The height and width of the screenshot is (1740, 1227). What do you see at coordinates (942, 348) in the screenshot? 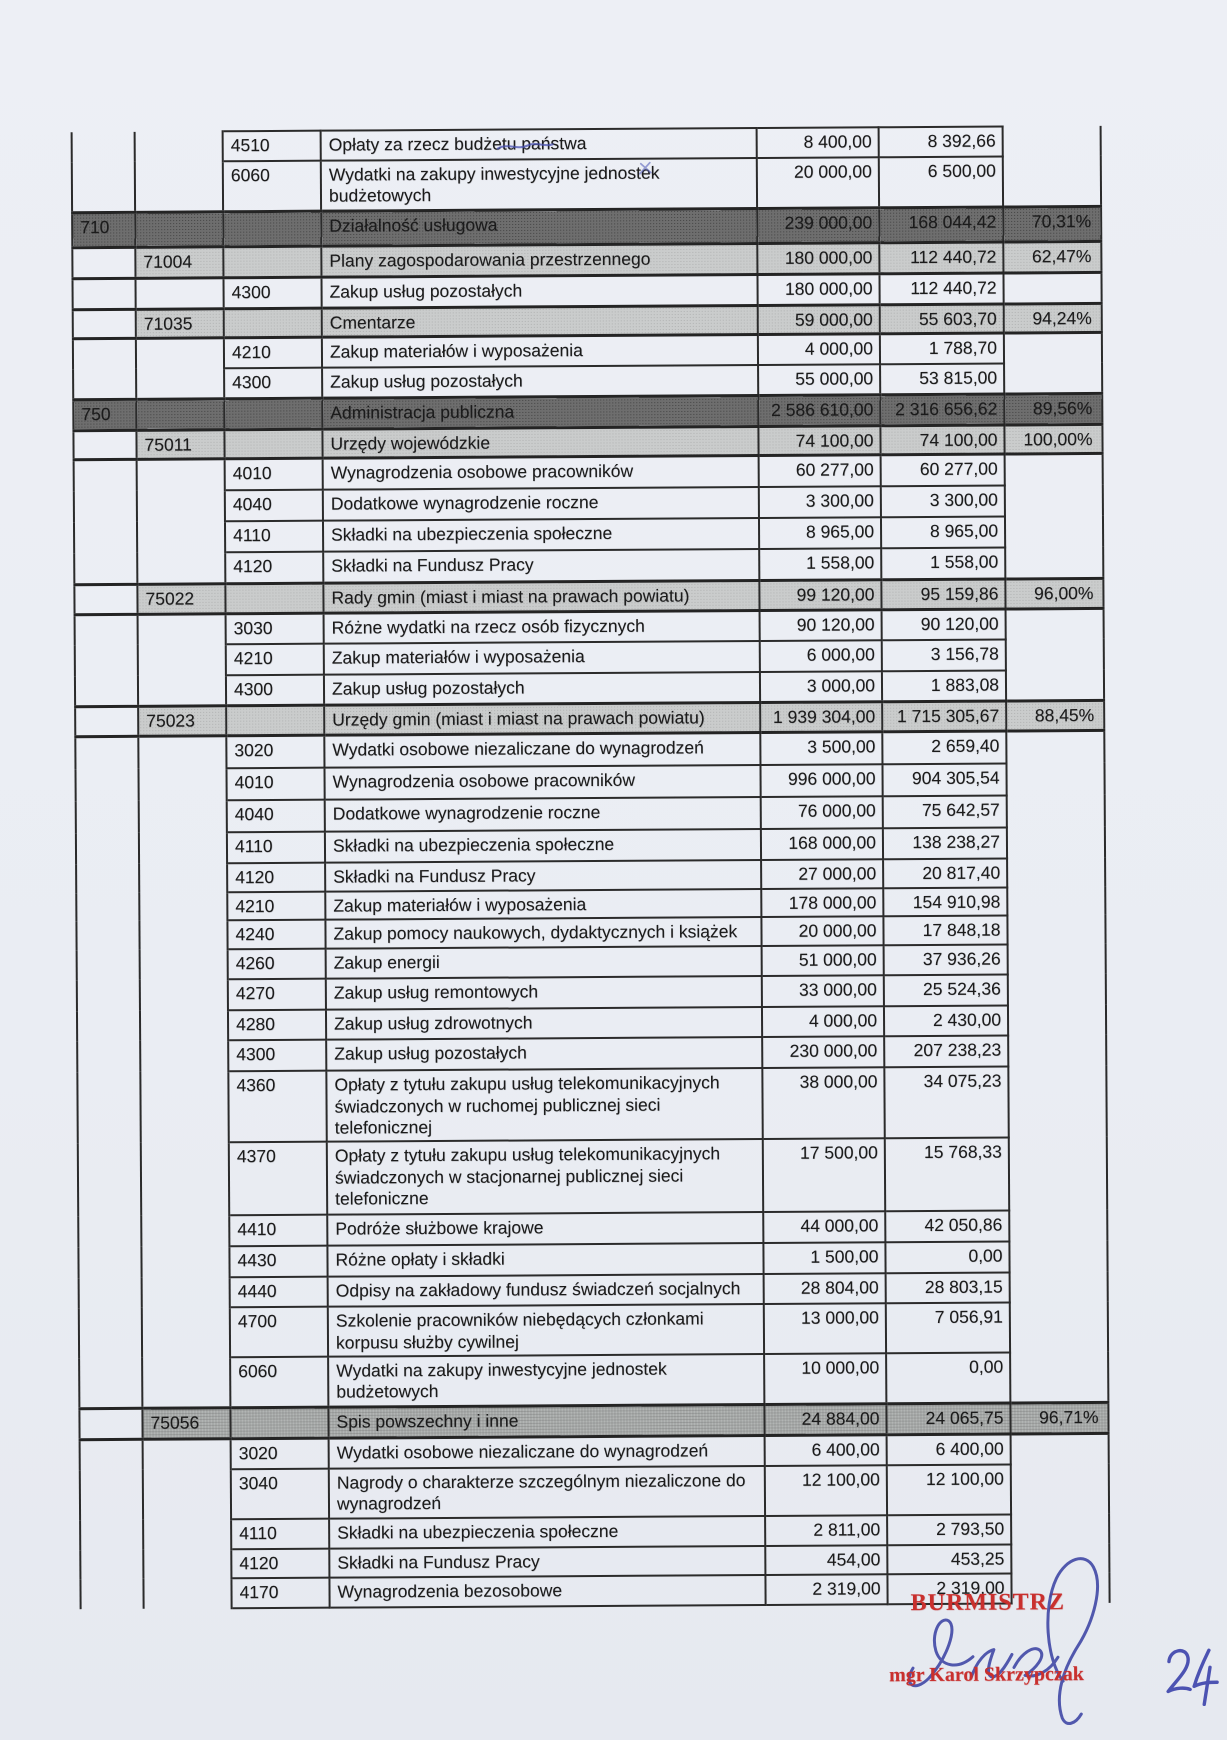
I see `cell-wykonanie: 1 788,70` at bounding box center [942, 348].